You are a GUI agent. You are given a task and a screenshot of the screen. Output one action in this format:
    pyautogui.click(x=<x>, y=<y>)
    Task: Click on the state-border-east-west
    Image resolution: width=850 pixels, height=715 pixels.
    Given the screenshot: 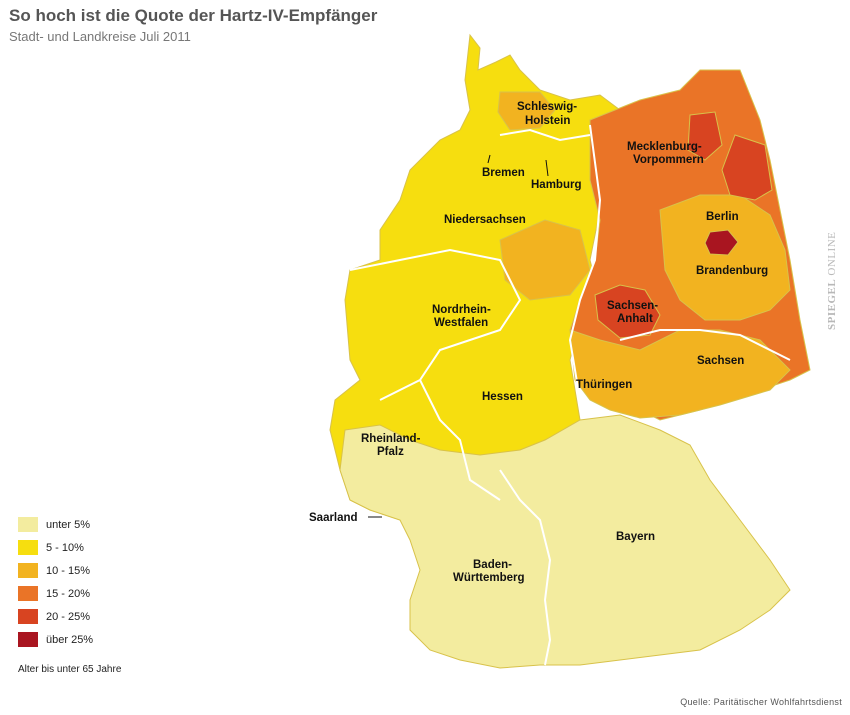 What is the action you would take?
    pyautogui.click(x=585, y=267)
    